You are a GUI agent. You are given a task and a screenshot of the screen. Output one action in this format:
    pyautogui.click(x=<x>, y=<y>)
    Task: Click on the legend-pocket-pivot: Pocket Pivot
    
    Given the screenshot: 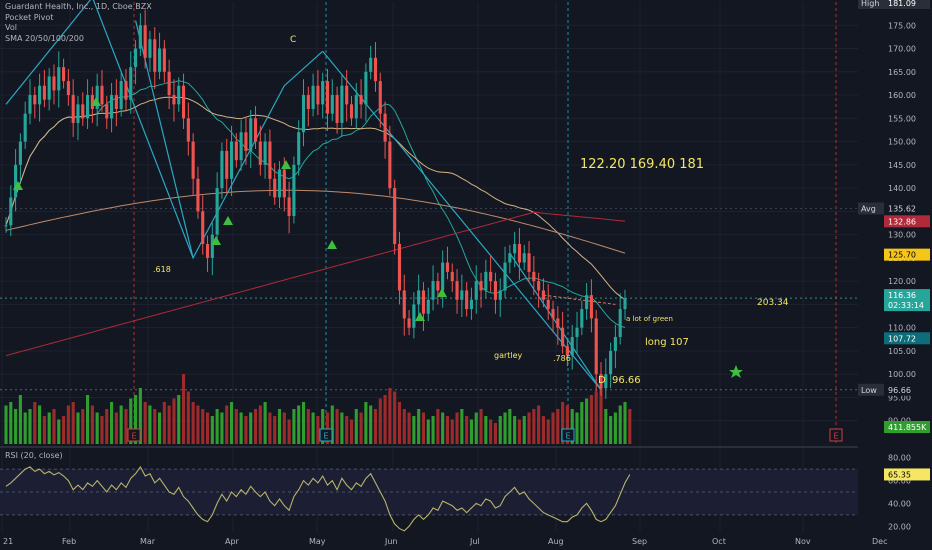 What is the action you would take?
    pyautogui.click(x=29, y=17)
    